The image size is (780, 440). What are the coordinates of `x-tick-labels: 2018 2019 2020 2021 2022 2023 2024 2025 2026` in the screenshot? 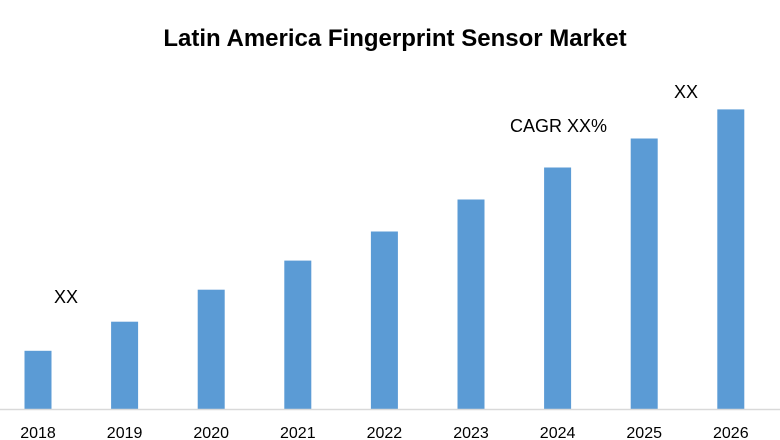 It's located at (384, 432).